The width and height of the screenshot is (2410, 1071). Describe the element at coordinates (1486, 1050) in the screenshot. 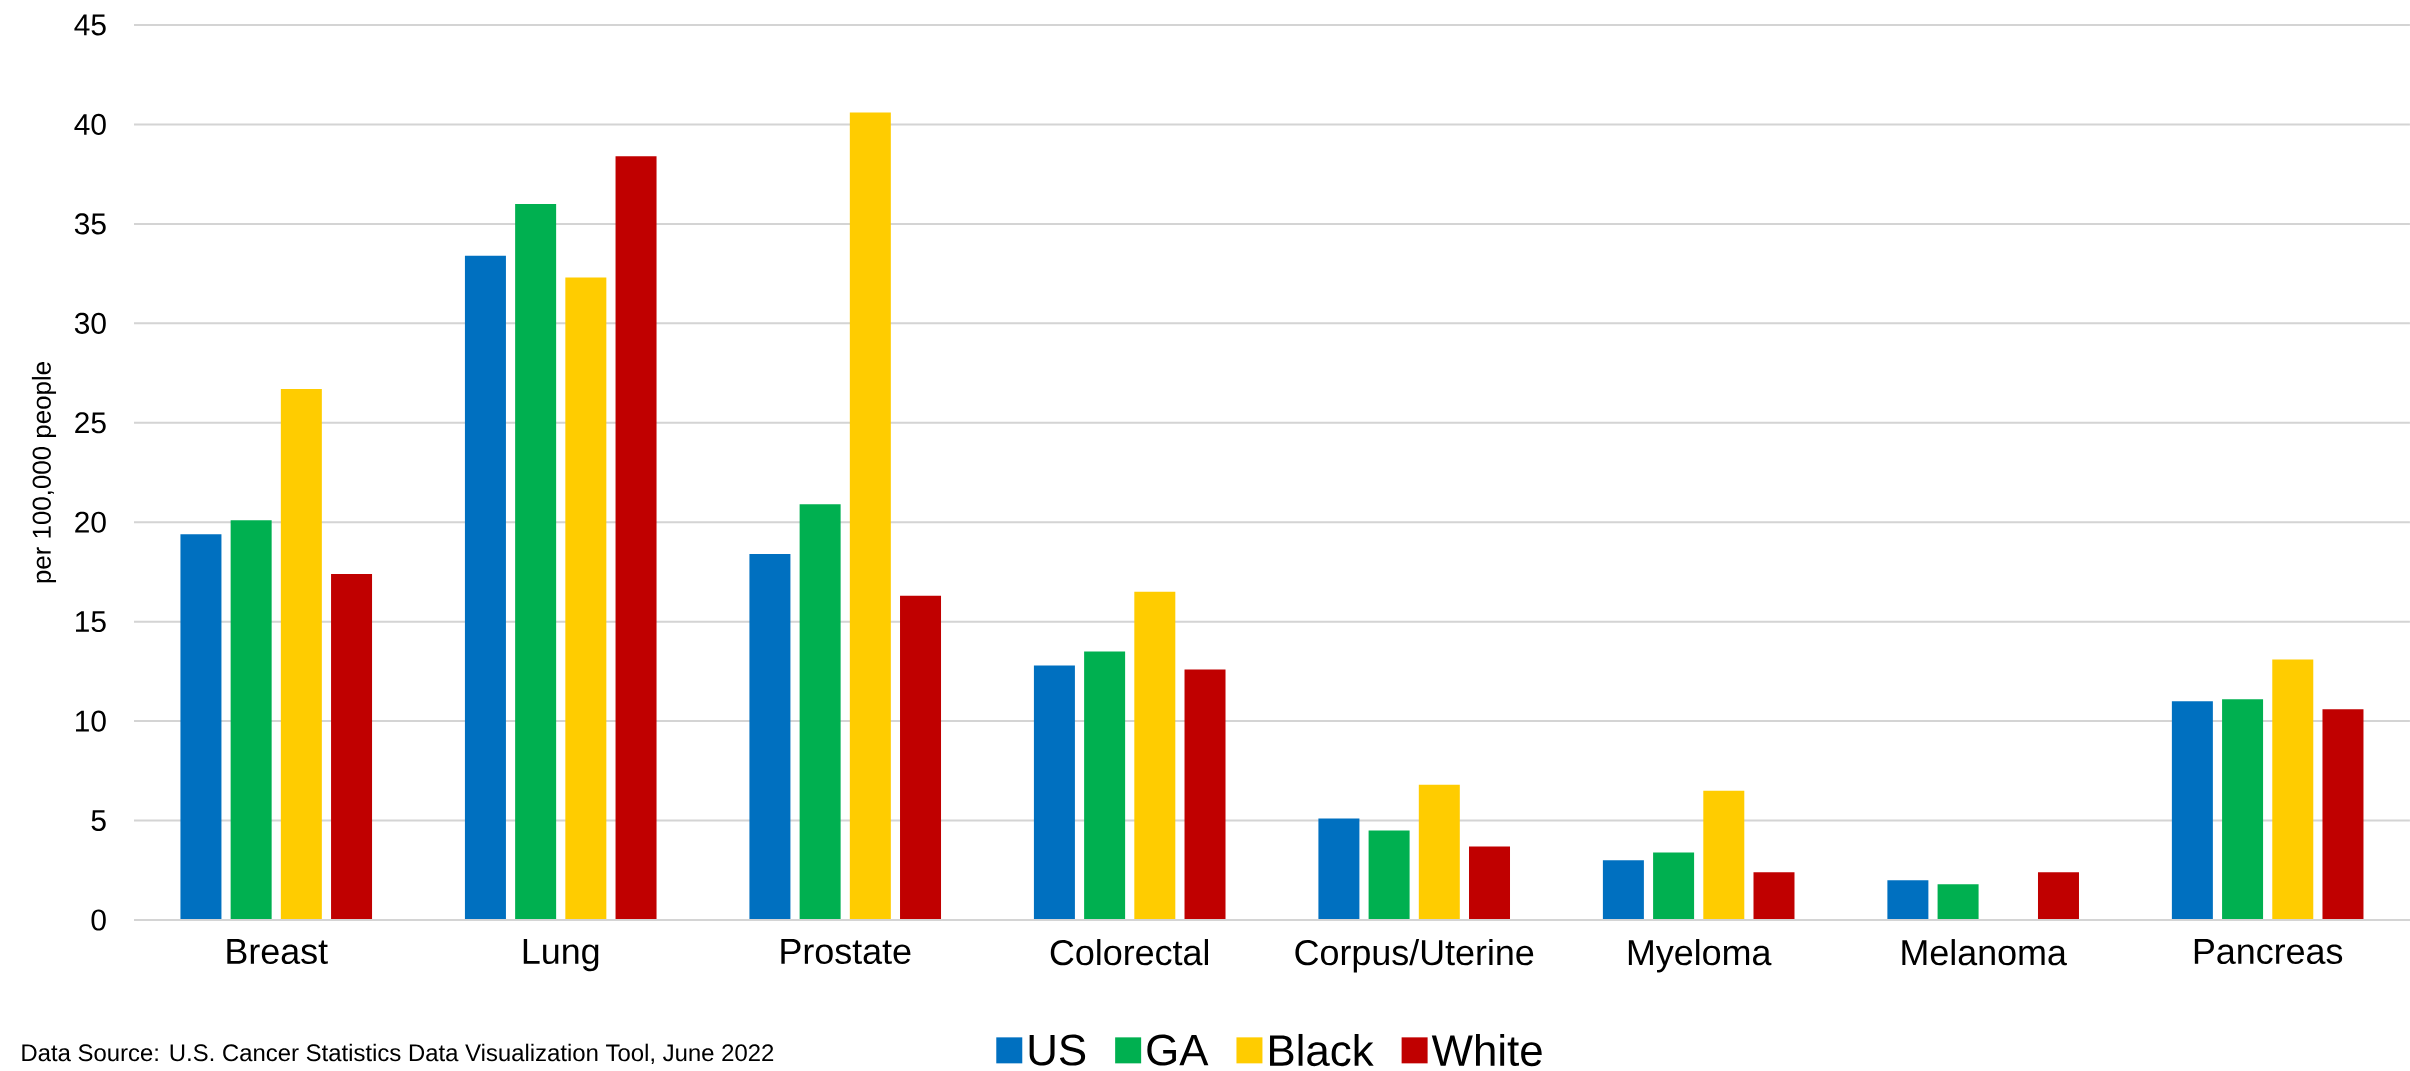

I see `legend-label: White` at that location.